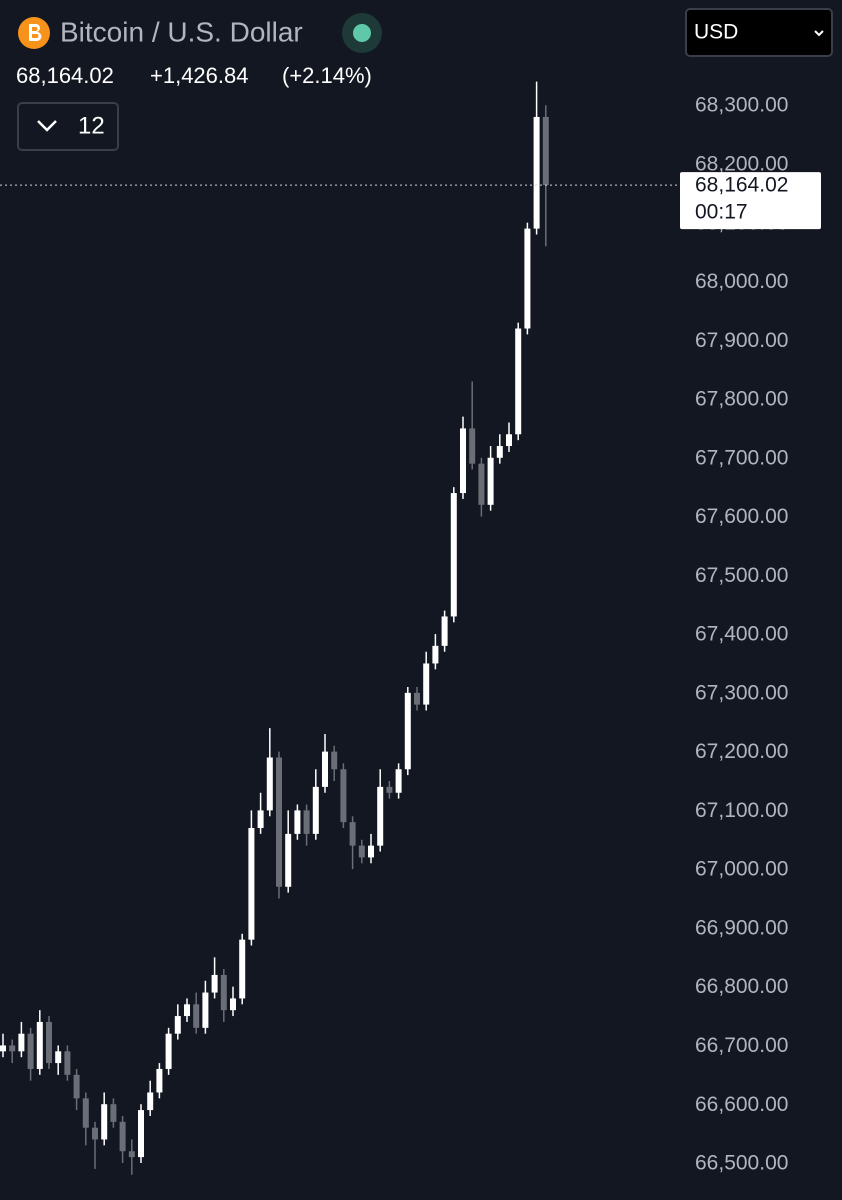 The image size is (842, 1200). I want to click on countdown-label: 00:17, so click(721, 212).